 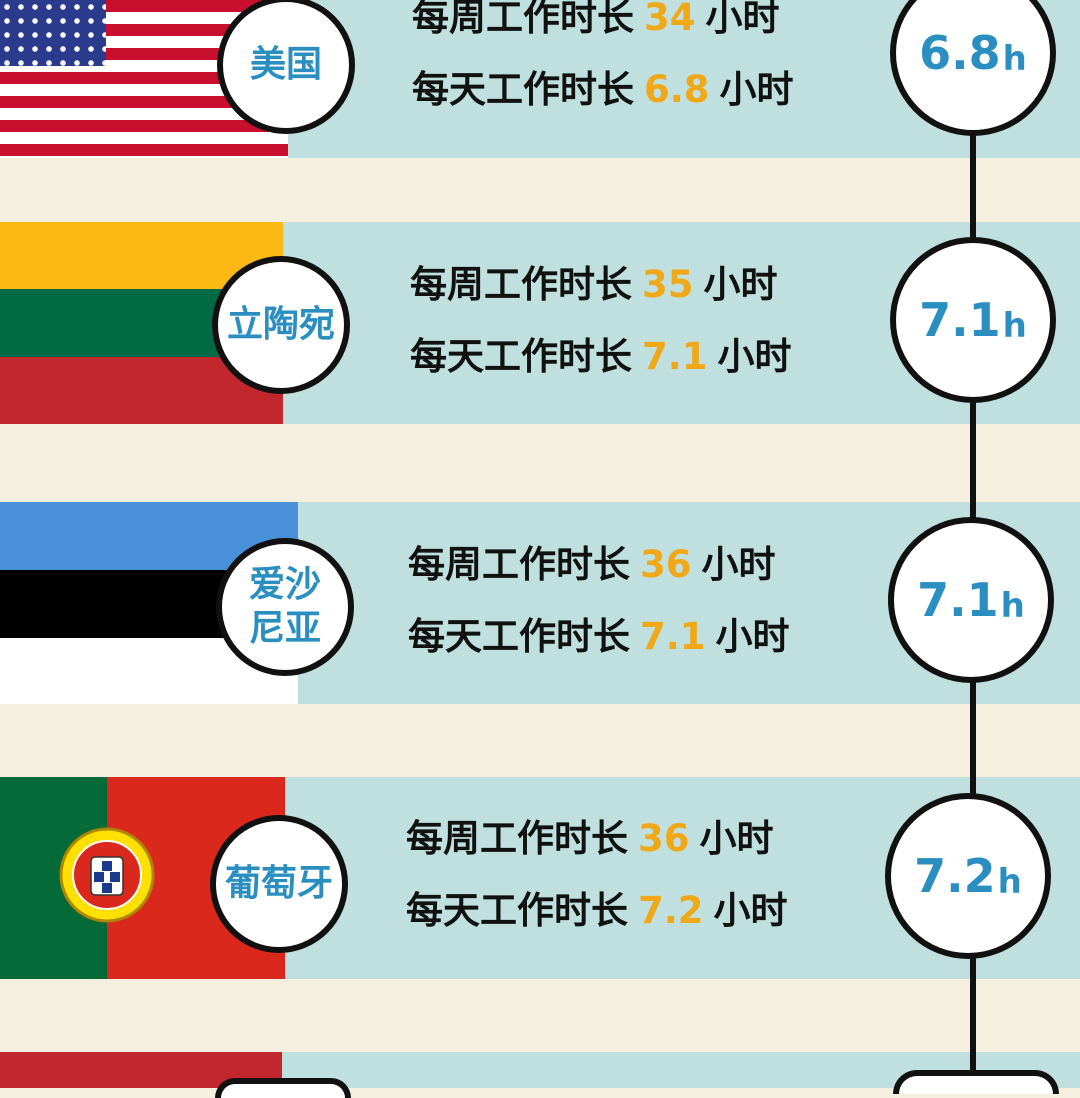 What do you see at coordinates (973, 320) in the screenshot?
I see `daily-hours-badge-lithuania: 7.1 h` at bounding box center [973, 320].